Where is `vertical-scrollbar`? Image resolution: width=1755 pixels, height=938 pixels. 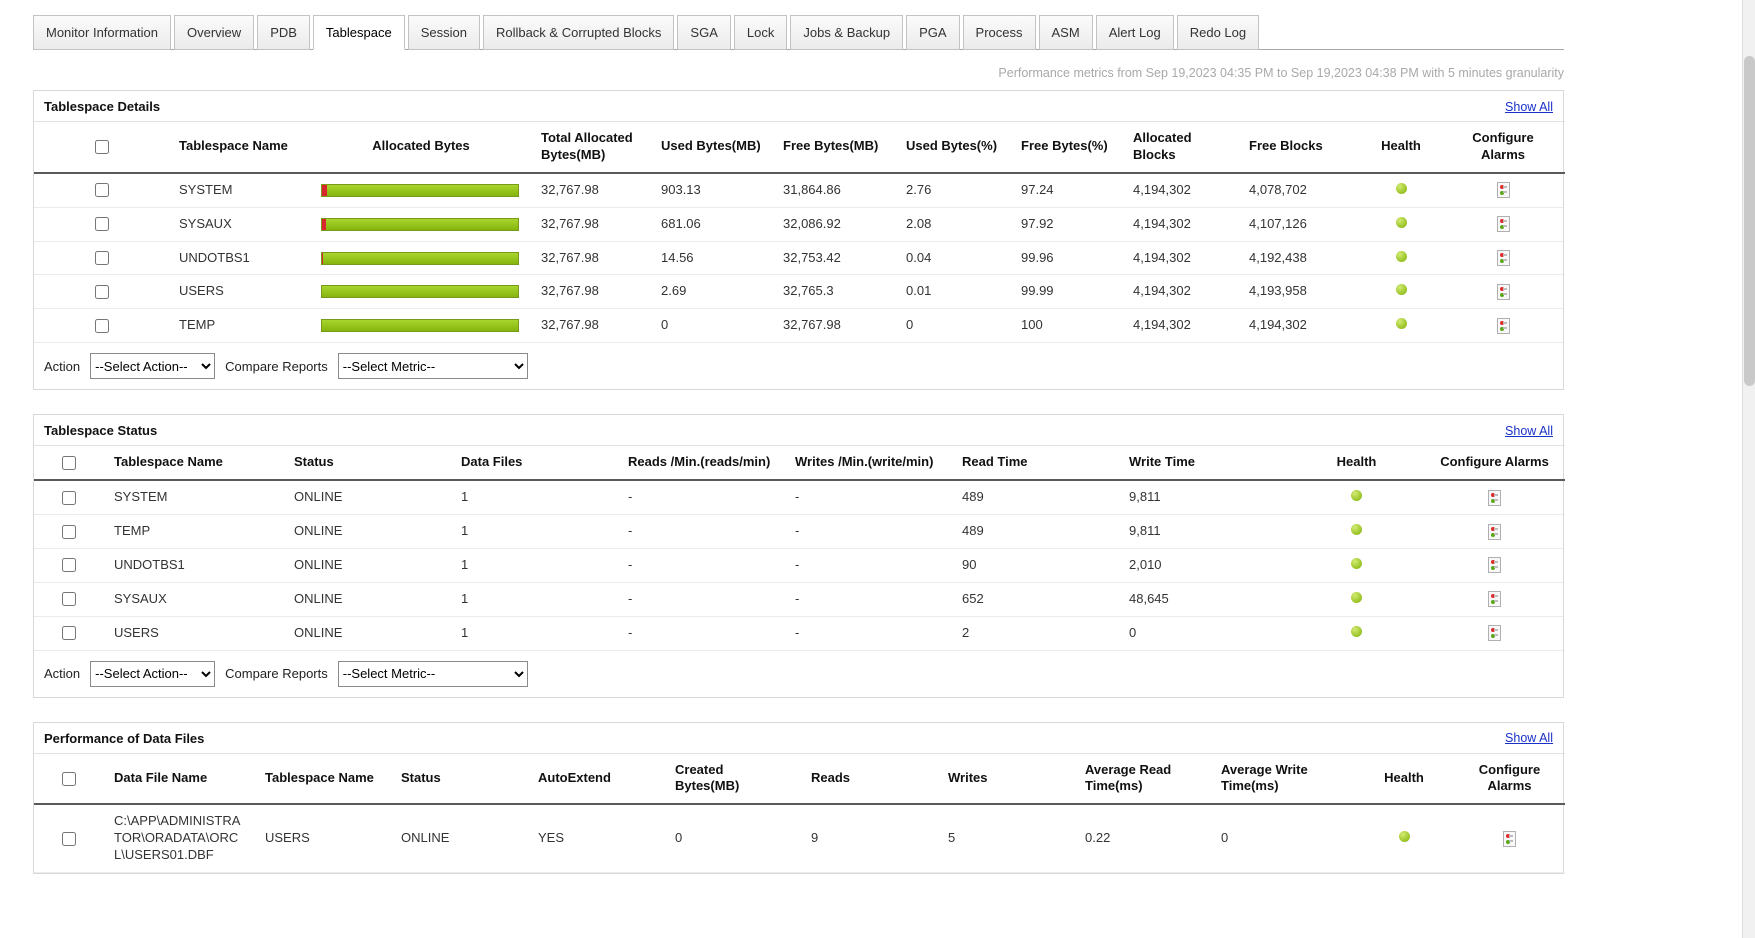 vertical-scrollbar is located at coordinates (1748, 469).